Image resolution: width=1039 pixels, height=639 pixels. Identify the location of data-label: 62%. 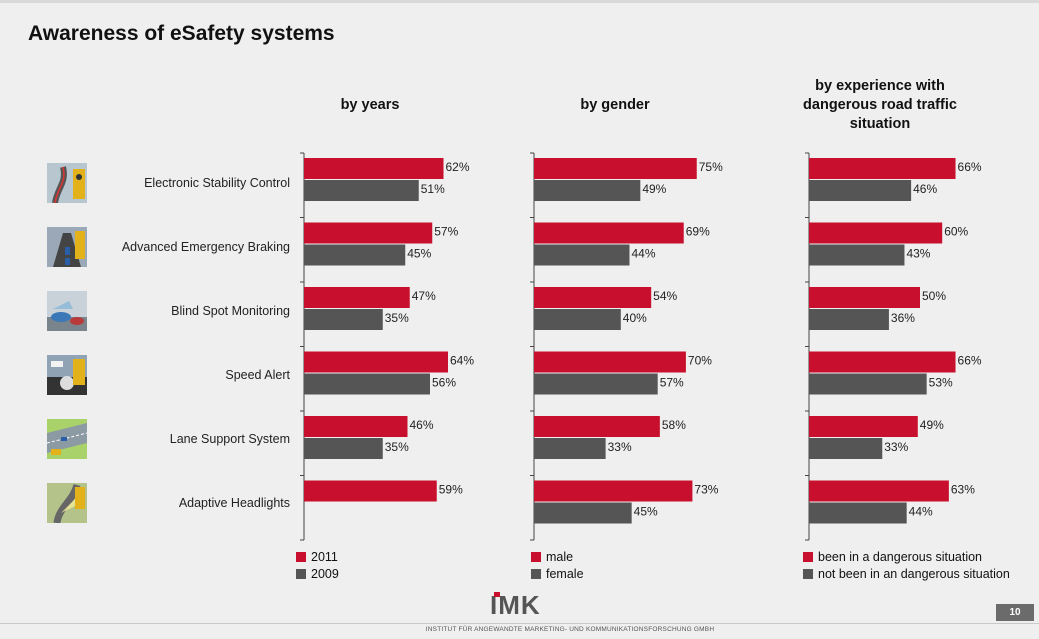
(458, 167).